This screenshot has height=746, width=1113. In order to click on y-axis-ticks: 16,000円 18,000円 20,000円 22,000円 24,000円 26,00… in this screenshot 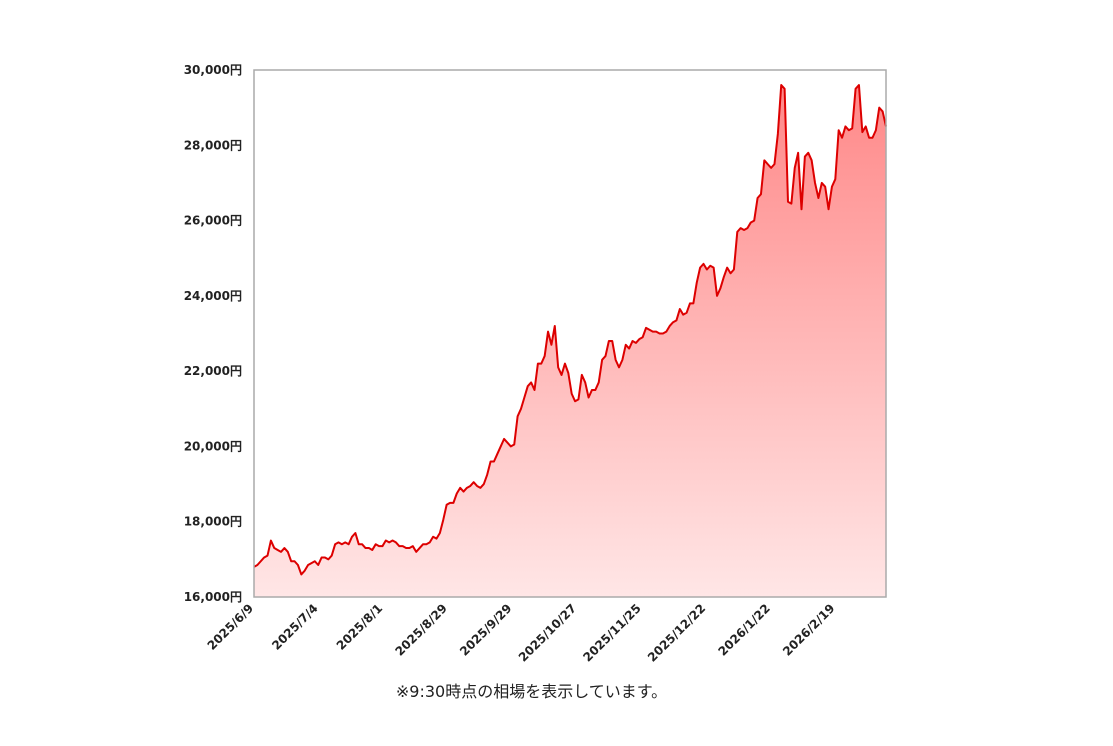, I will do `click(213, 333)`.